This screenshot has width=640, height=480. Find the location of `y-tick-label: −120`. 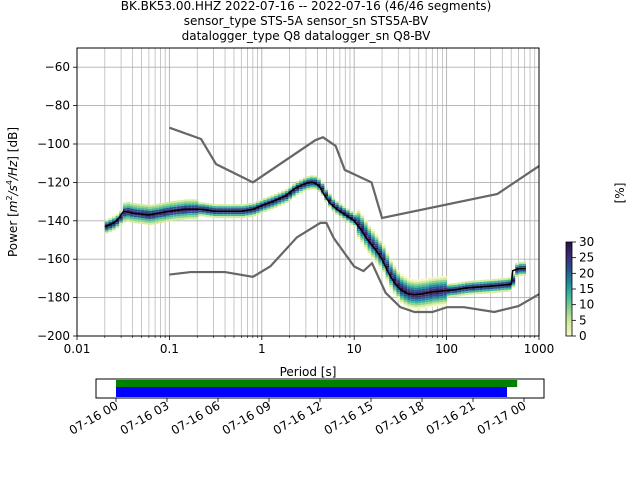

y-tick-label: −120 is located at coordinates (53, 182).